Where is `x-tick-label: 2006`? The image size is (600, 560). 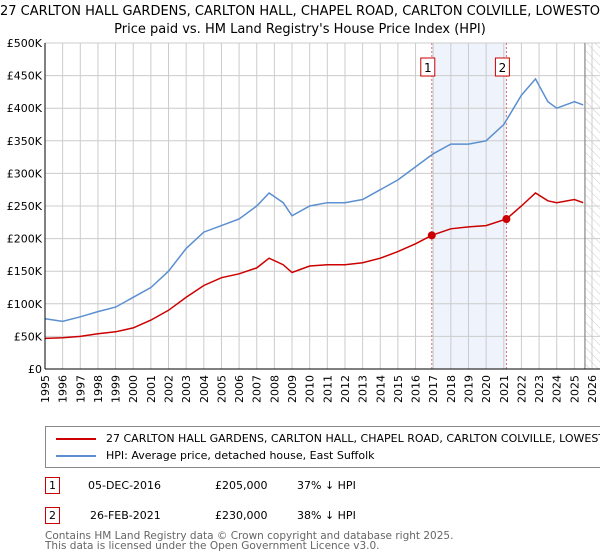
x-tick-label: 2006 is located at coordinates (239, 389).